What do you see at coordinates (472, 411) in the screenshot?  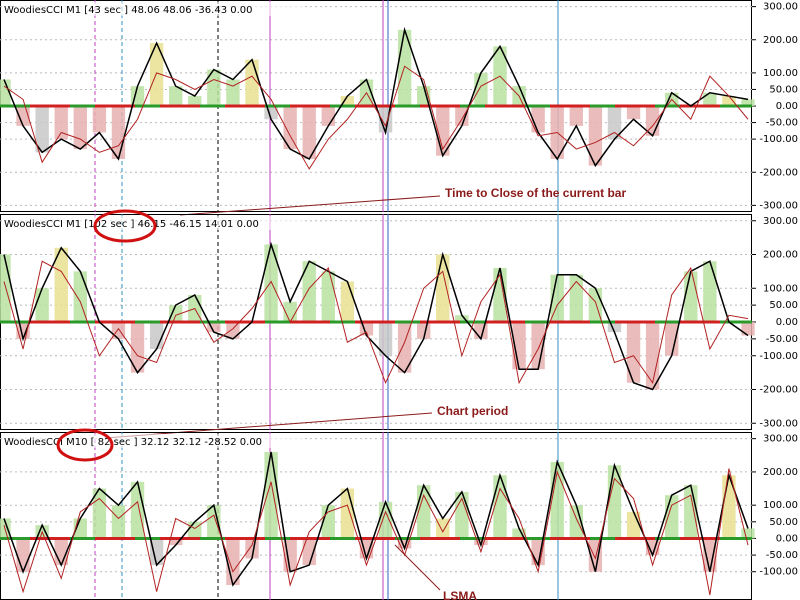 I see `annotation: Chart period` at bounding box center [472, 411].